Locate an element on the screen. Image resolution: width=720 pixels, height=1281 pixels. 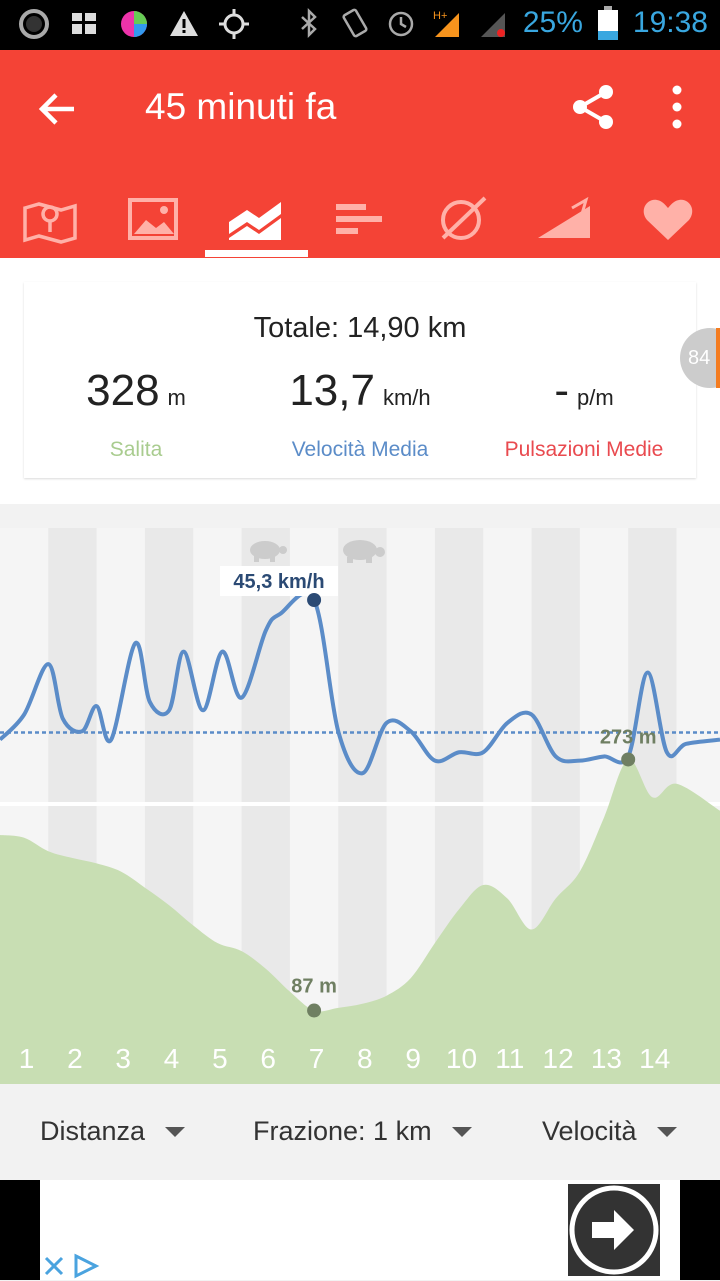
total-distance: Totale: 14,90 km is located at coordinates (360, 328).